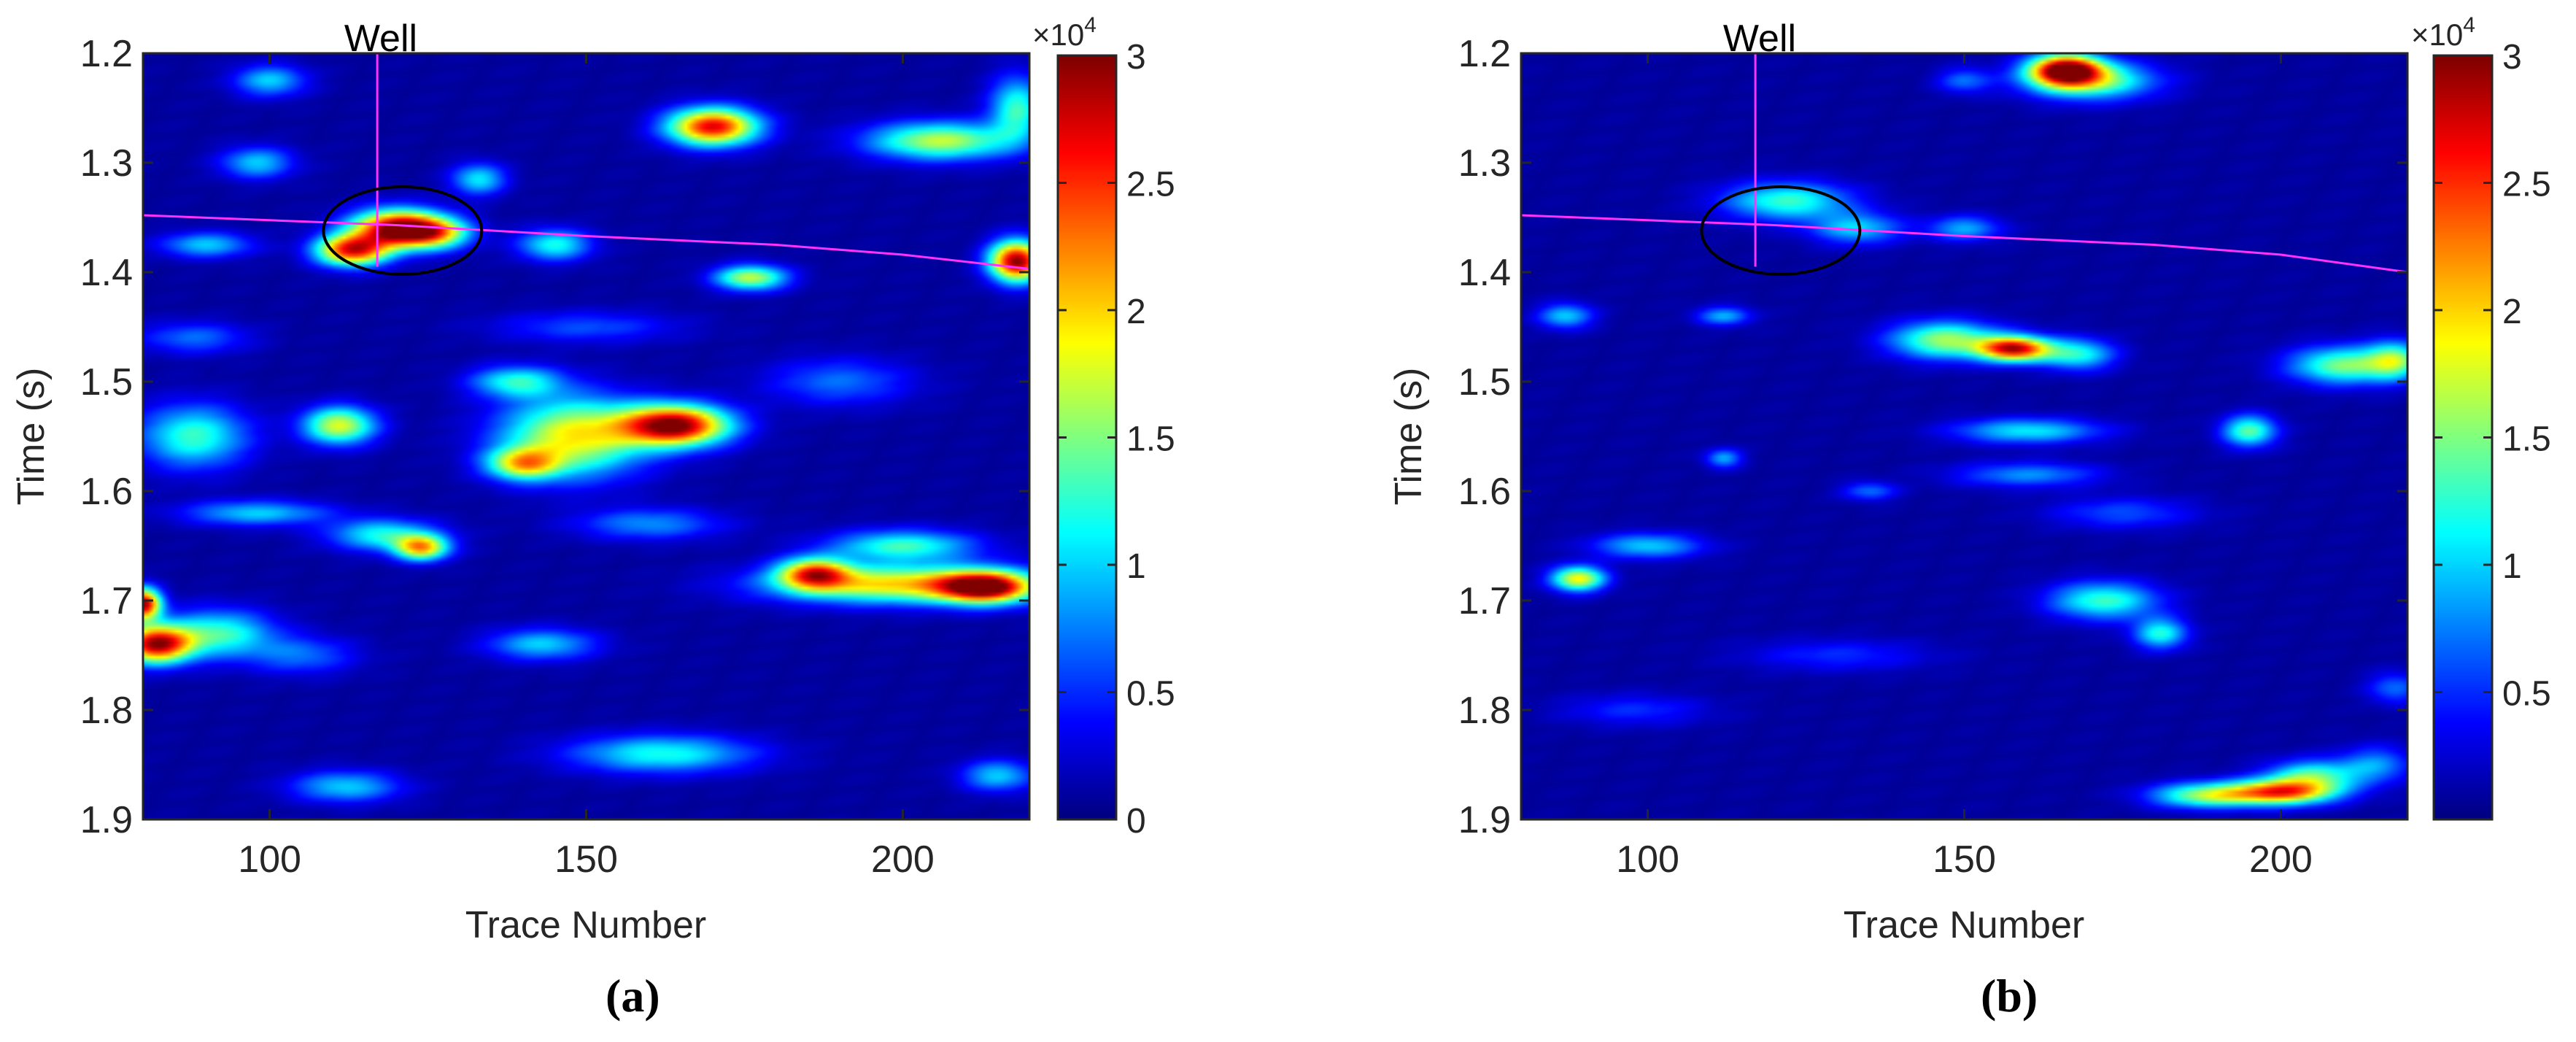  I want to click on colorbar-ticks-group: 0.5 1 1.5 2 2.5 3, so click(2492, 376).